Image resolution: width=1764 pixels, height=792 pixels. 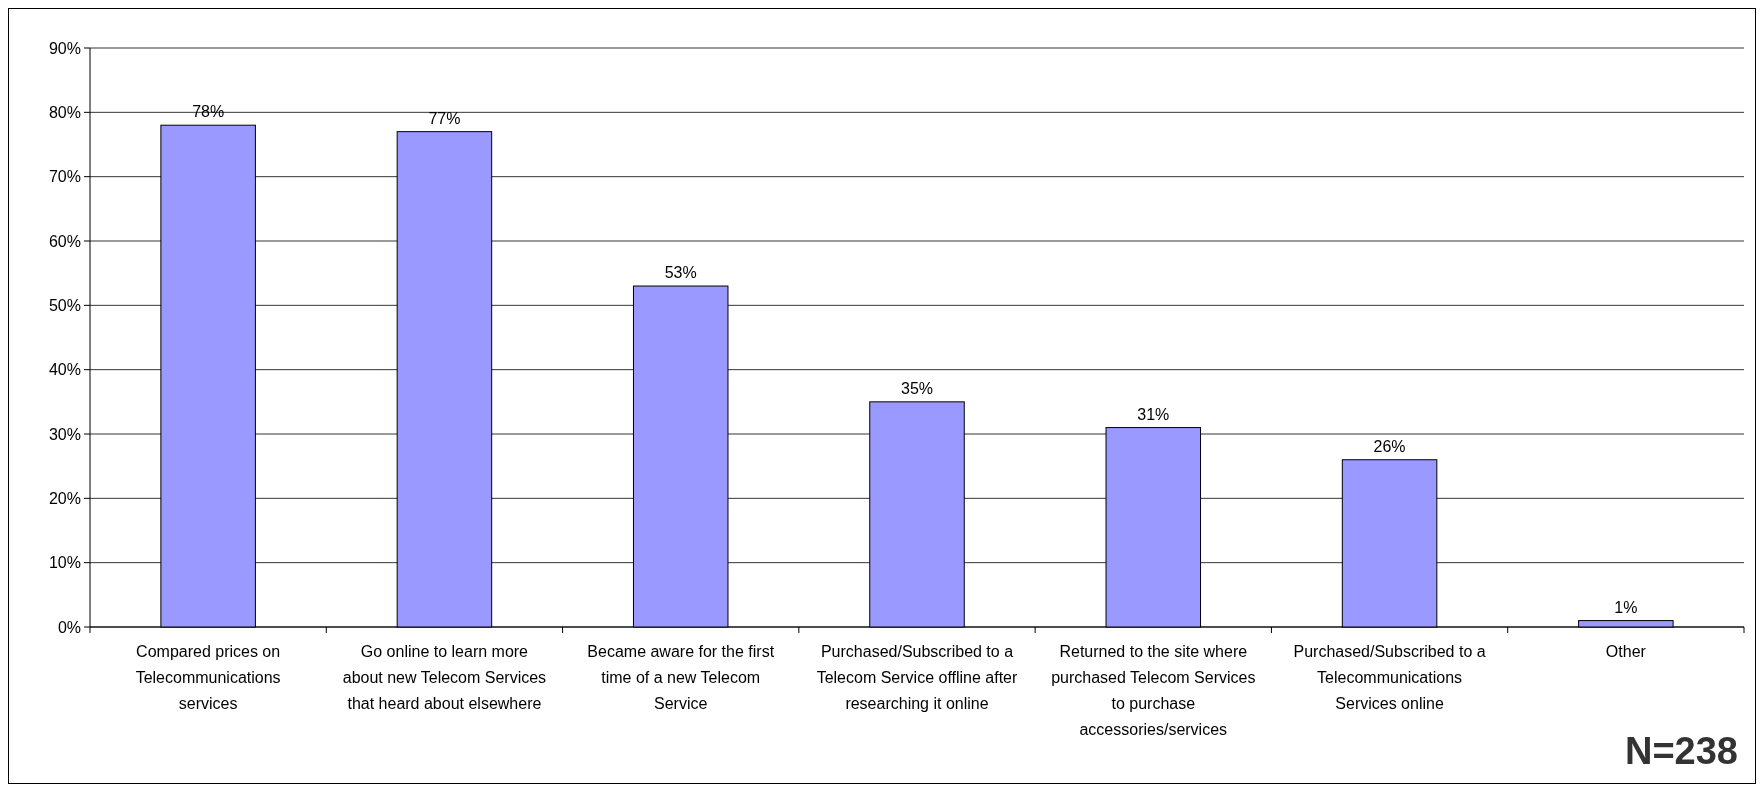 What do you see at coordinates (64, 370) in the screenshot?
I see `y-tick-label: 40%` at bounding box center [64, 370].